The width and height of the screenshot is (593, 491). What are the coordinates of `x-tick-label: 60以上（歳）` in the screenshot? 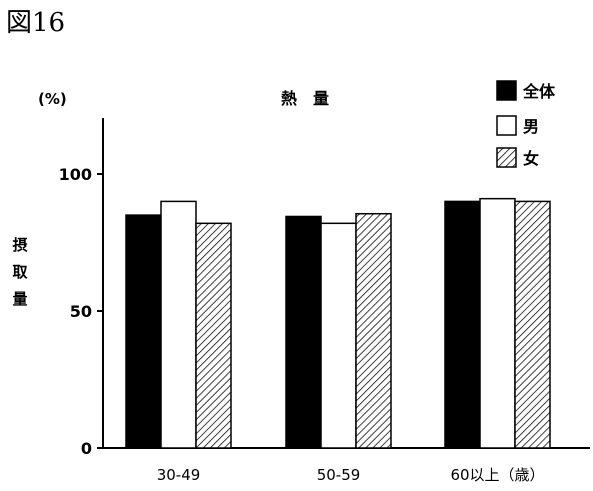 It's located at (497, 475).